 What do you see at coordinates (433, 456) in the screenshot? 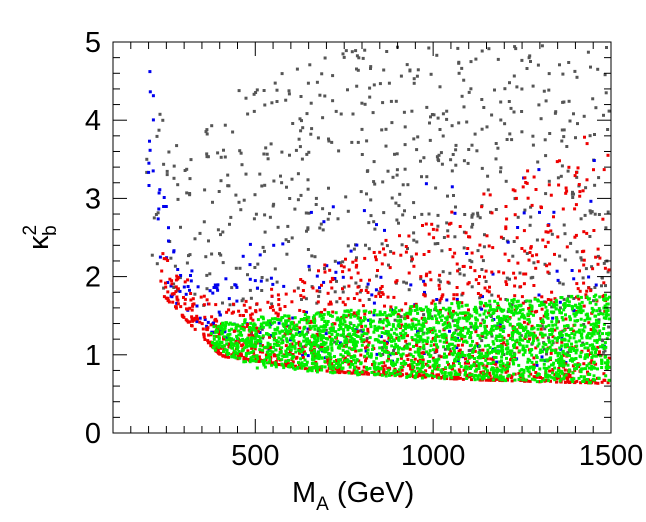
I see `x-tick-label: 1000` at bounding box center [433, 456].